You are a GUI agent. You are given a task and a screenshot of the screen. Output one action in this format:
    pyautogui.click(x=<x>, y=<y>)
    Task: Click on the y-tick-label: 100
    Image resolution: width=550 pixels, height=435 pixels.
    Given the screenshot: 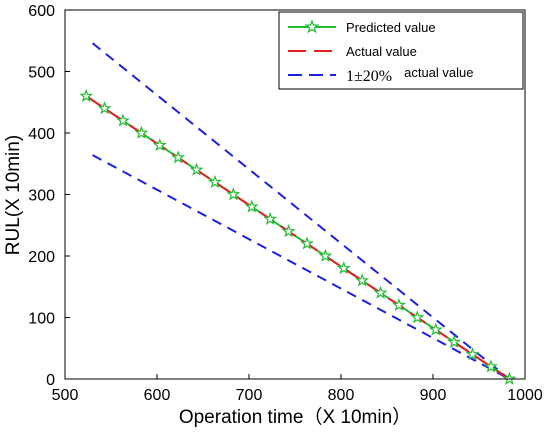 What is the action you would take?
    pyautogui.click(x=41, y=319)
    